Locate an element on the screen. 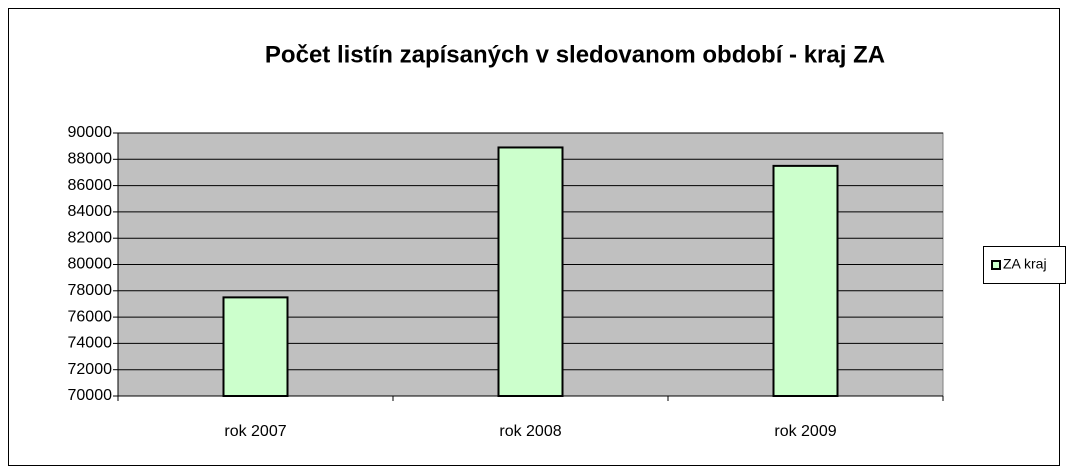 The image size is (1068, 469). y-tick-label: 82000 is located at coordinates (90, 237).